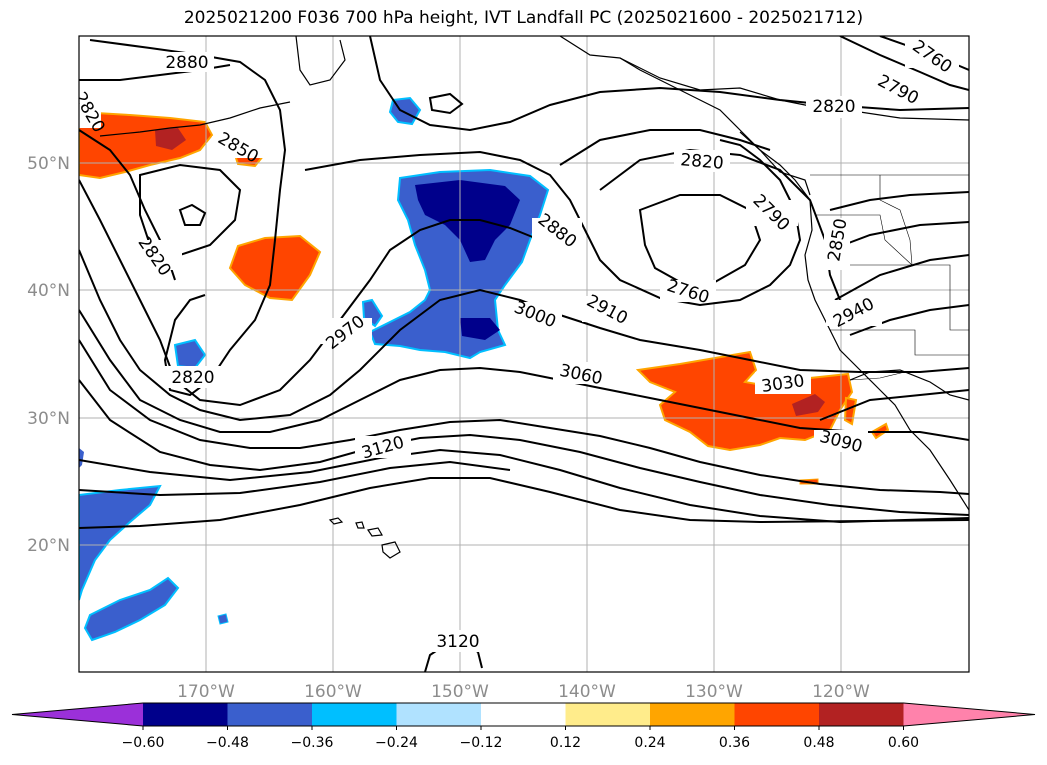 The image size is (1047, 765). I want to click on lon-label: 150°W, so click(460, 692).